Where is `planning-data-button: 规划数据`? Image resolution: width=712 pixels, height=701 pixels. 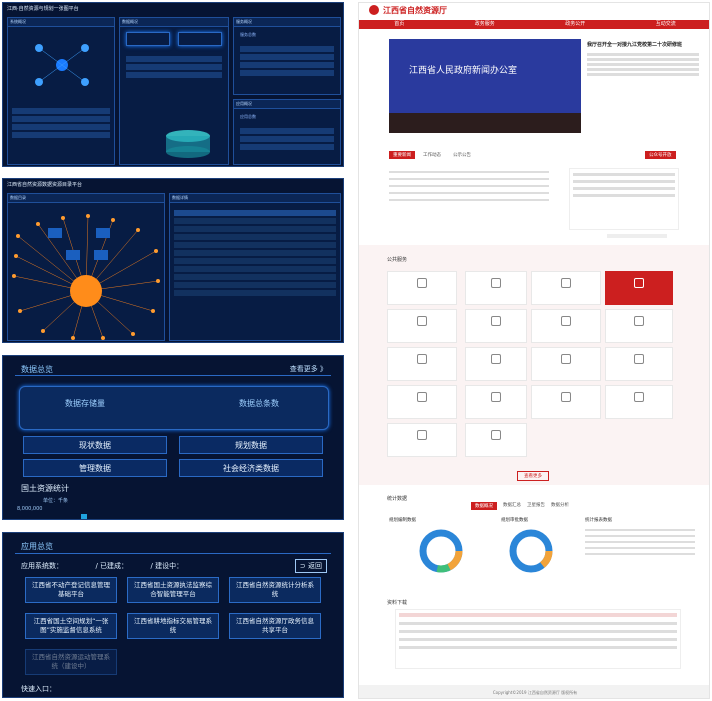 planning-data-button: 规划数据 is located at coordinates (251, 445).